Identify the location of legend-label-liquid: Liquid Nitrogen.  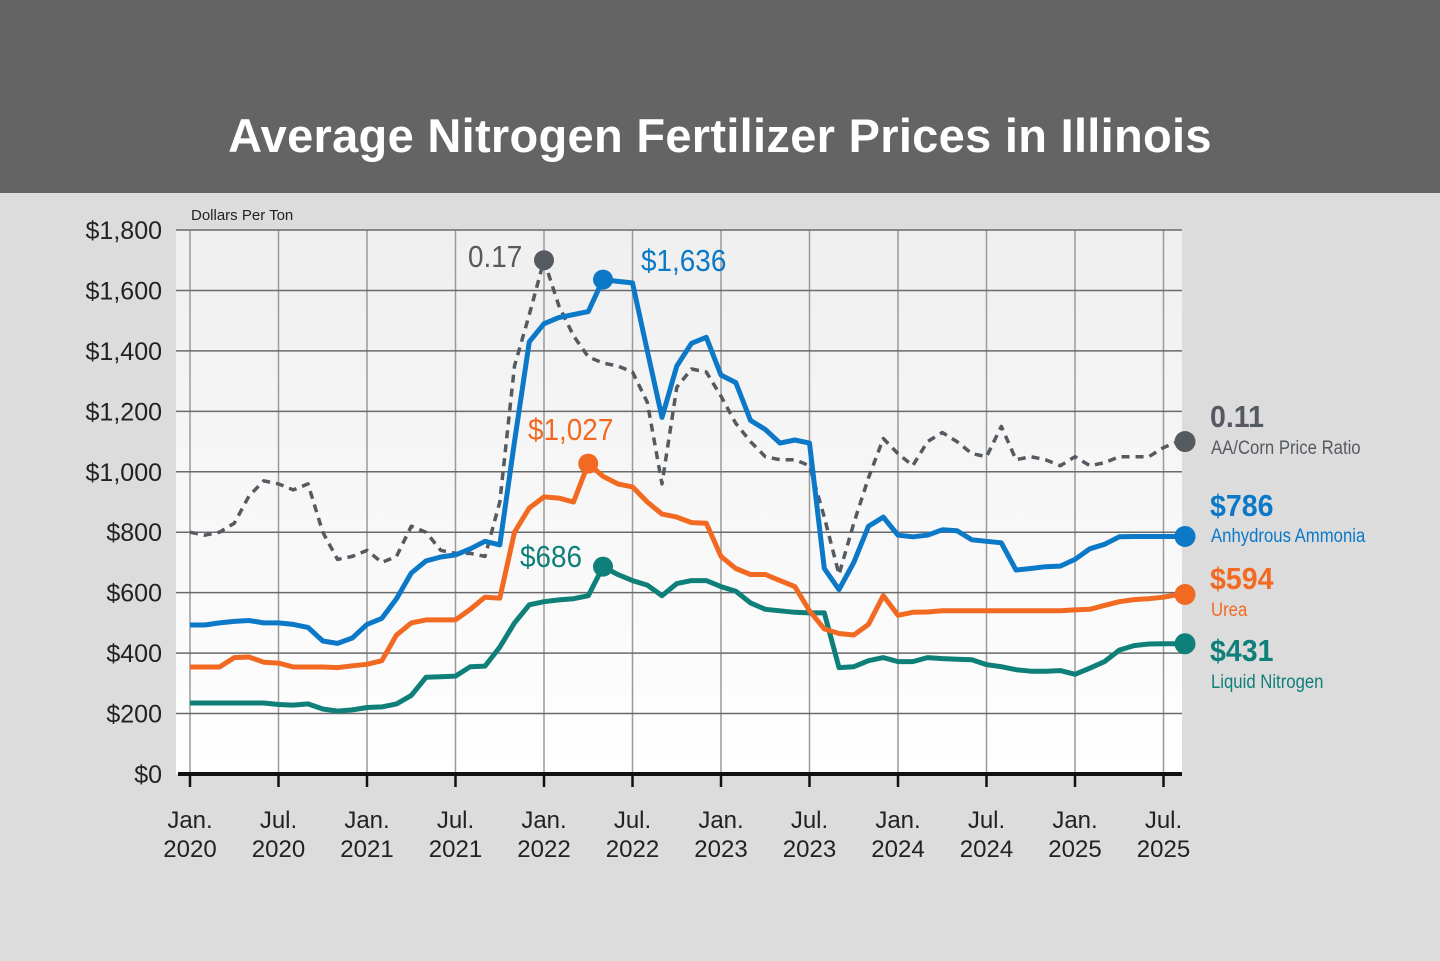
(1267, 682).